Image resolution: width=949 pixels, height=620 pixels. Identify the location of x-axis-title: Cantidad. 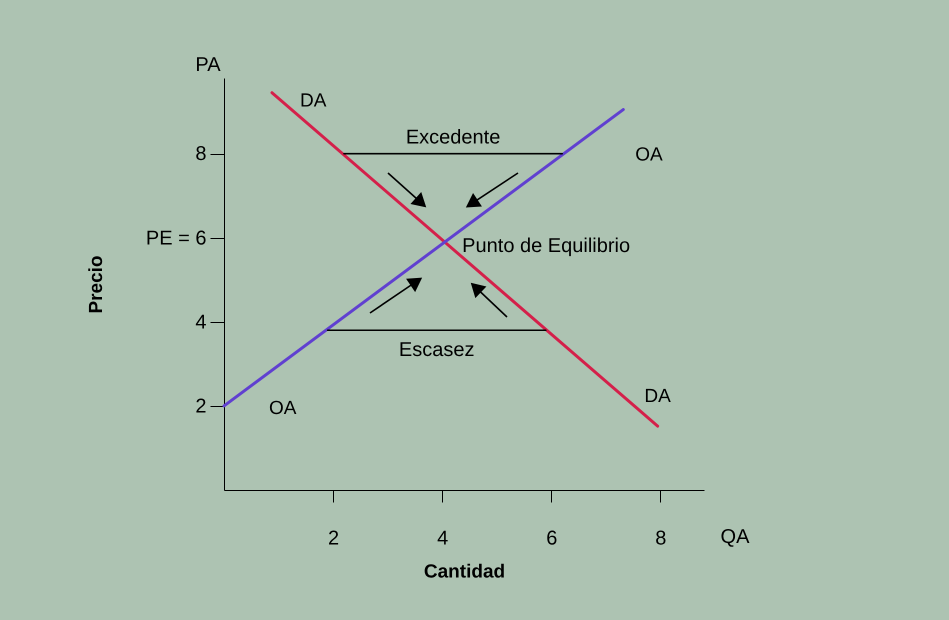
(465, 572).